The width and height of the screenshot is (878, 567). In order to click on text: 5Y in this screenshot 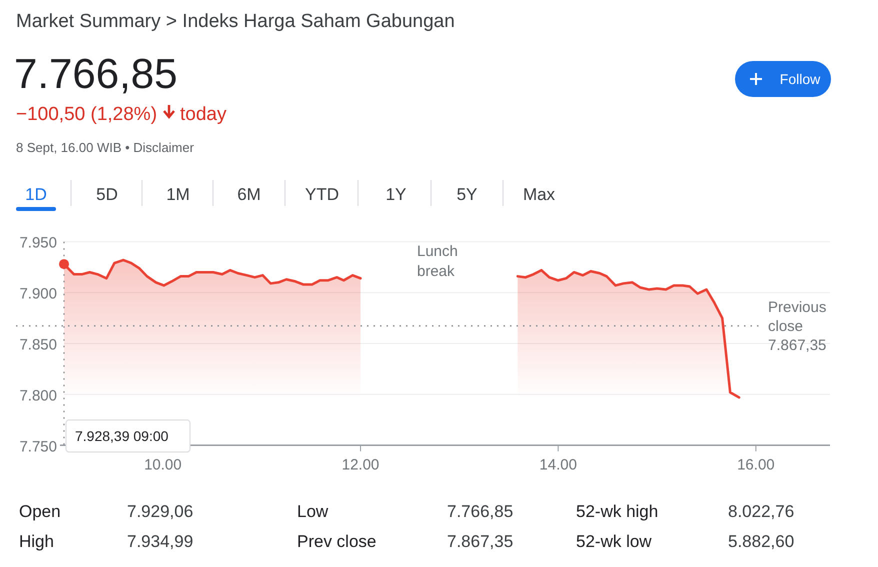, I will do `click(467, 194)`.